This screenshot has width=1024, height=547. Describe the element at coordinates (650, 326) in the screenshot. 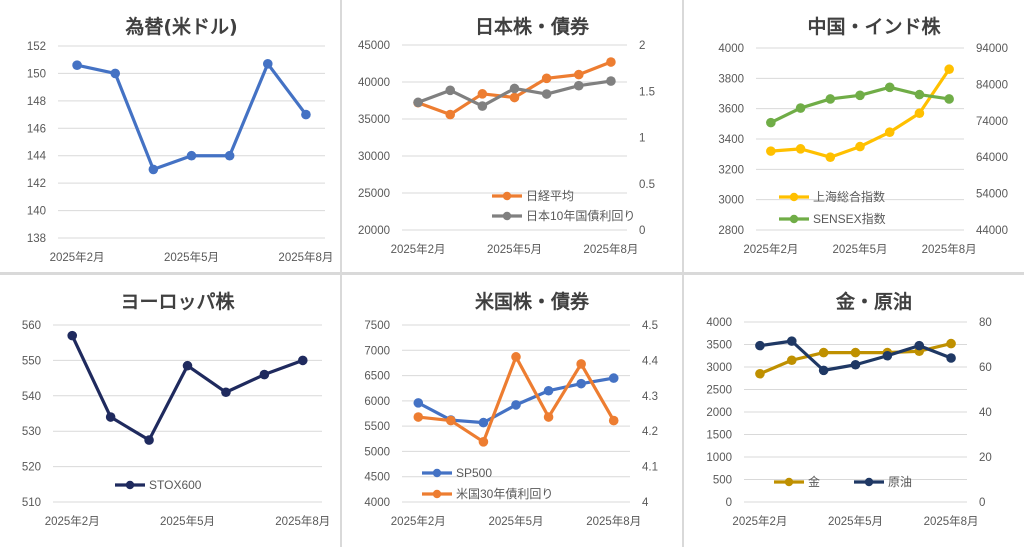

I see `y2-tick-label: 4.5` at that location.